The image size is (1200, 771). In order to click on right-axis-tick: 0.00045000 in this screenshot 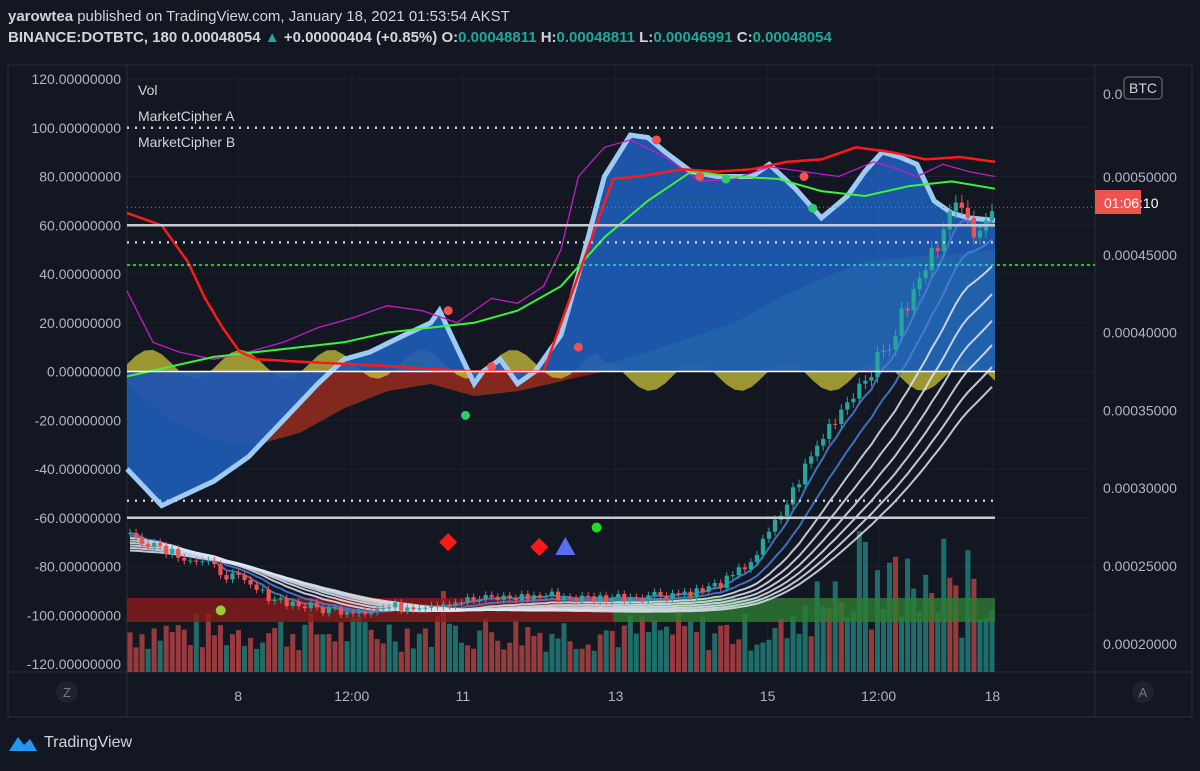, I will do `click(1140, 255)`.